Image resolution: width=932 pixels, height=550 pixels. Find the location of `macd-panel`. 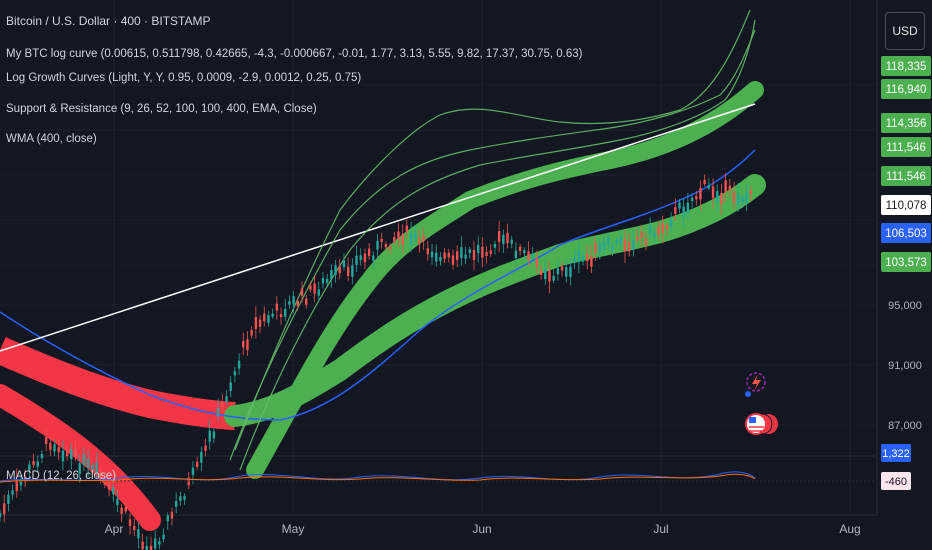

macd-panel is located at coordinates (438, 477).